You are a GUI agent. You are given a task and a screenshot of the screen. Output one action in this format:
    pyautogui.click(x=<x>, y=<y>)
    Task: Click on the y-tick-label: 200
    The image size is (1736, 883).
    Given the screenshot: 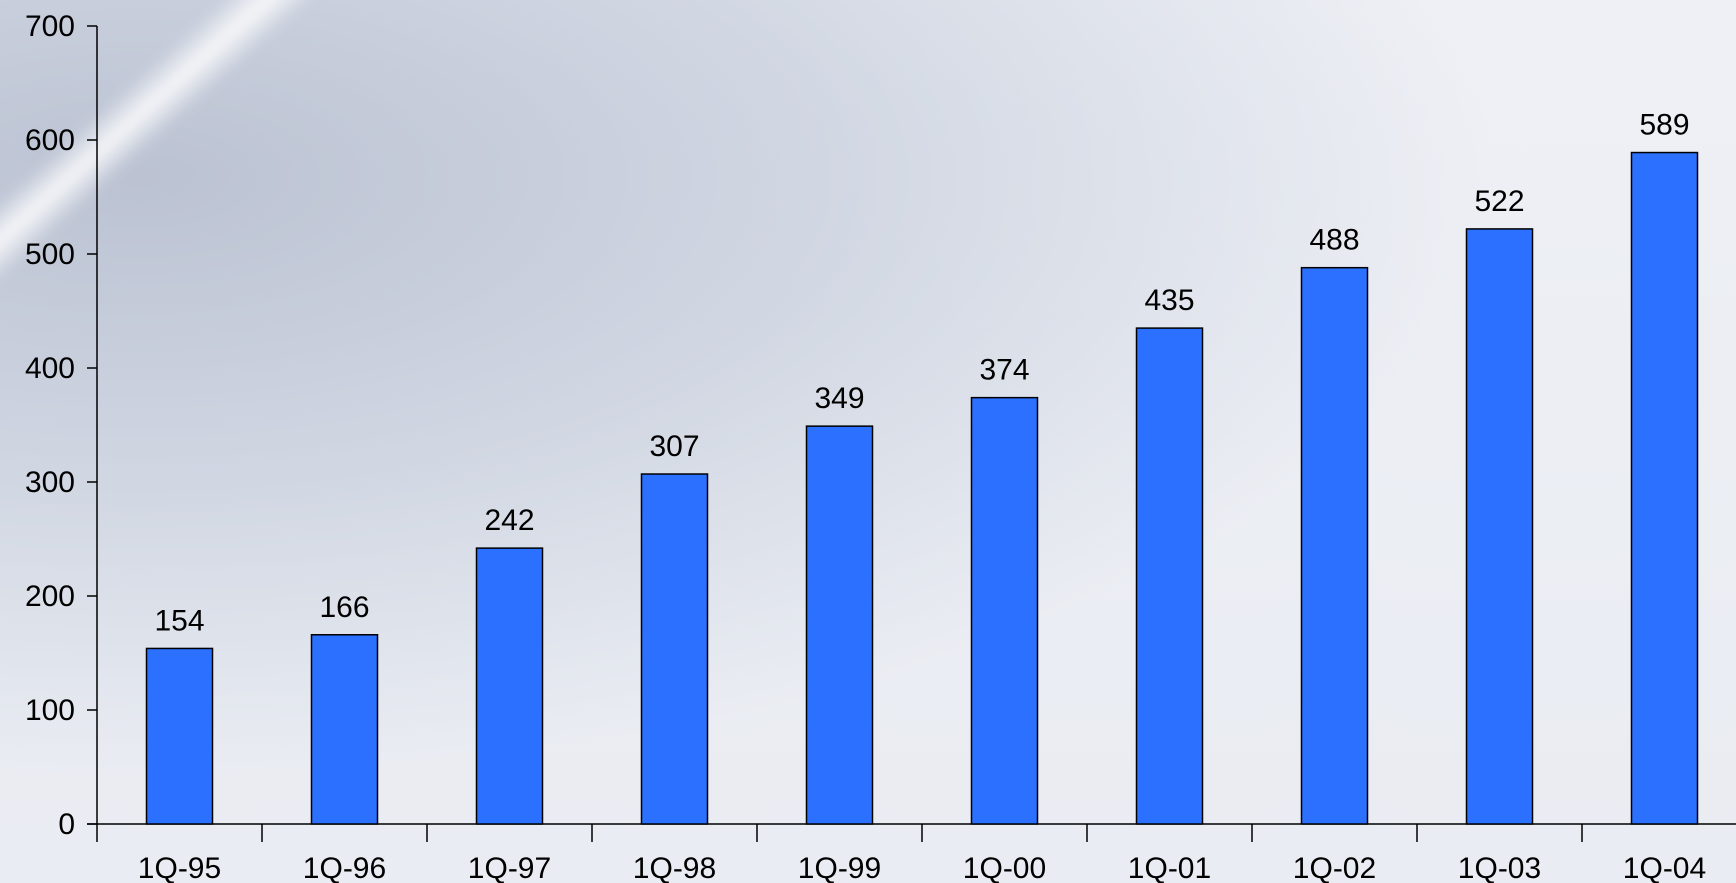 What is the action you would take?
    pyautogui.click(x=50, y=596)
    